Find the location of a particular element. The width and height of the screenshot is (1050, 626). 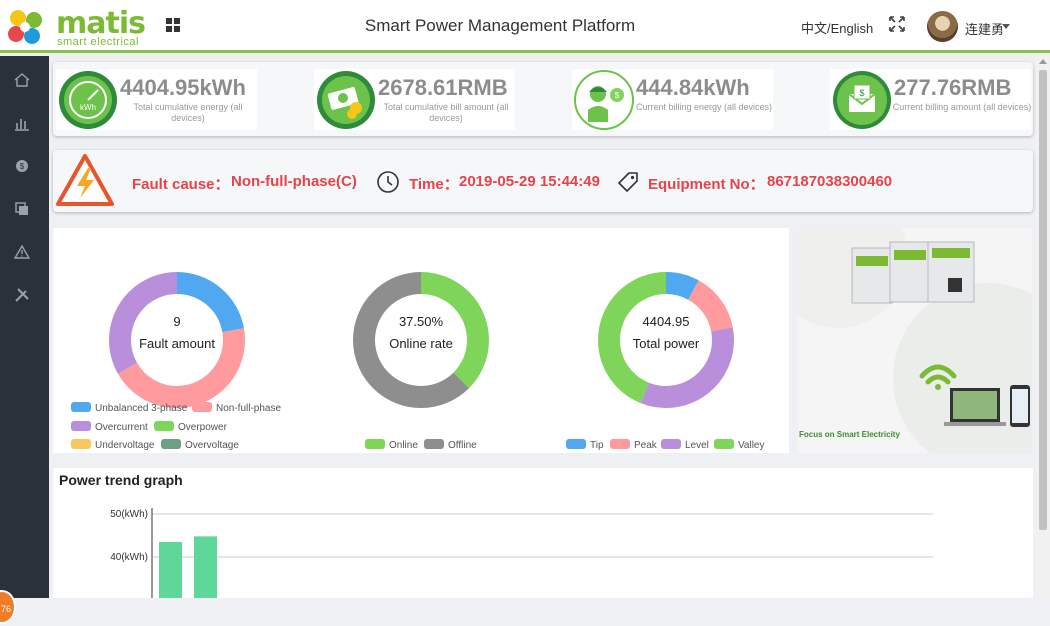

product-promo-image: Focus on Smart Electricity is located at coordinates (915, 340).